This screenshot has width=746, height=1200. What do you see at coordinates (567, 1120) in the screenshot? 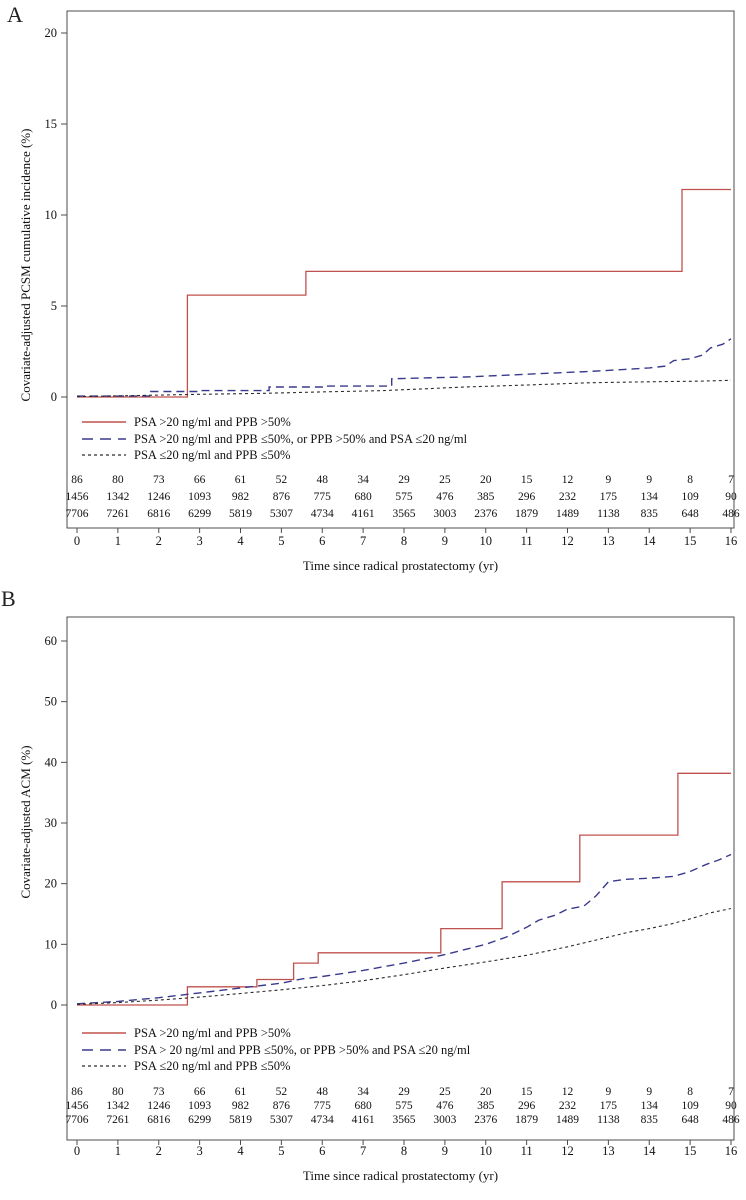
I see `risk-table-cell: 1489` at bounding box center [567, 1120].